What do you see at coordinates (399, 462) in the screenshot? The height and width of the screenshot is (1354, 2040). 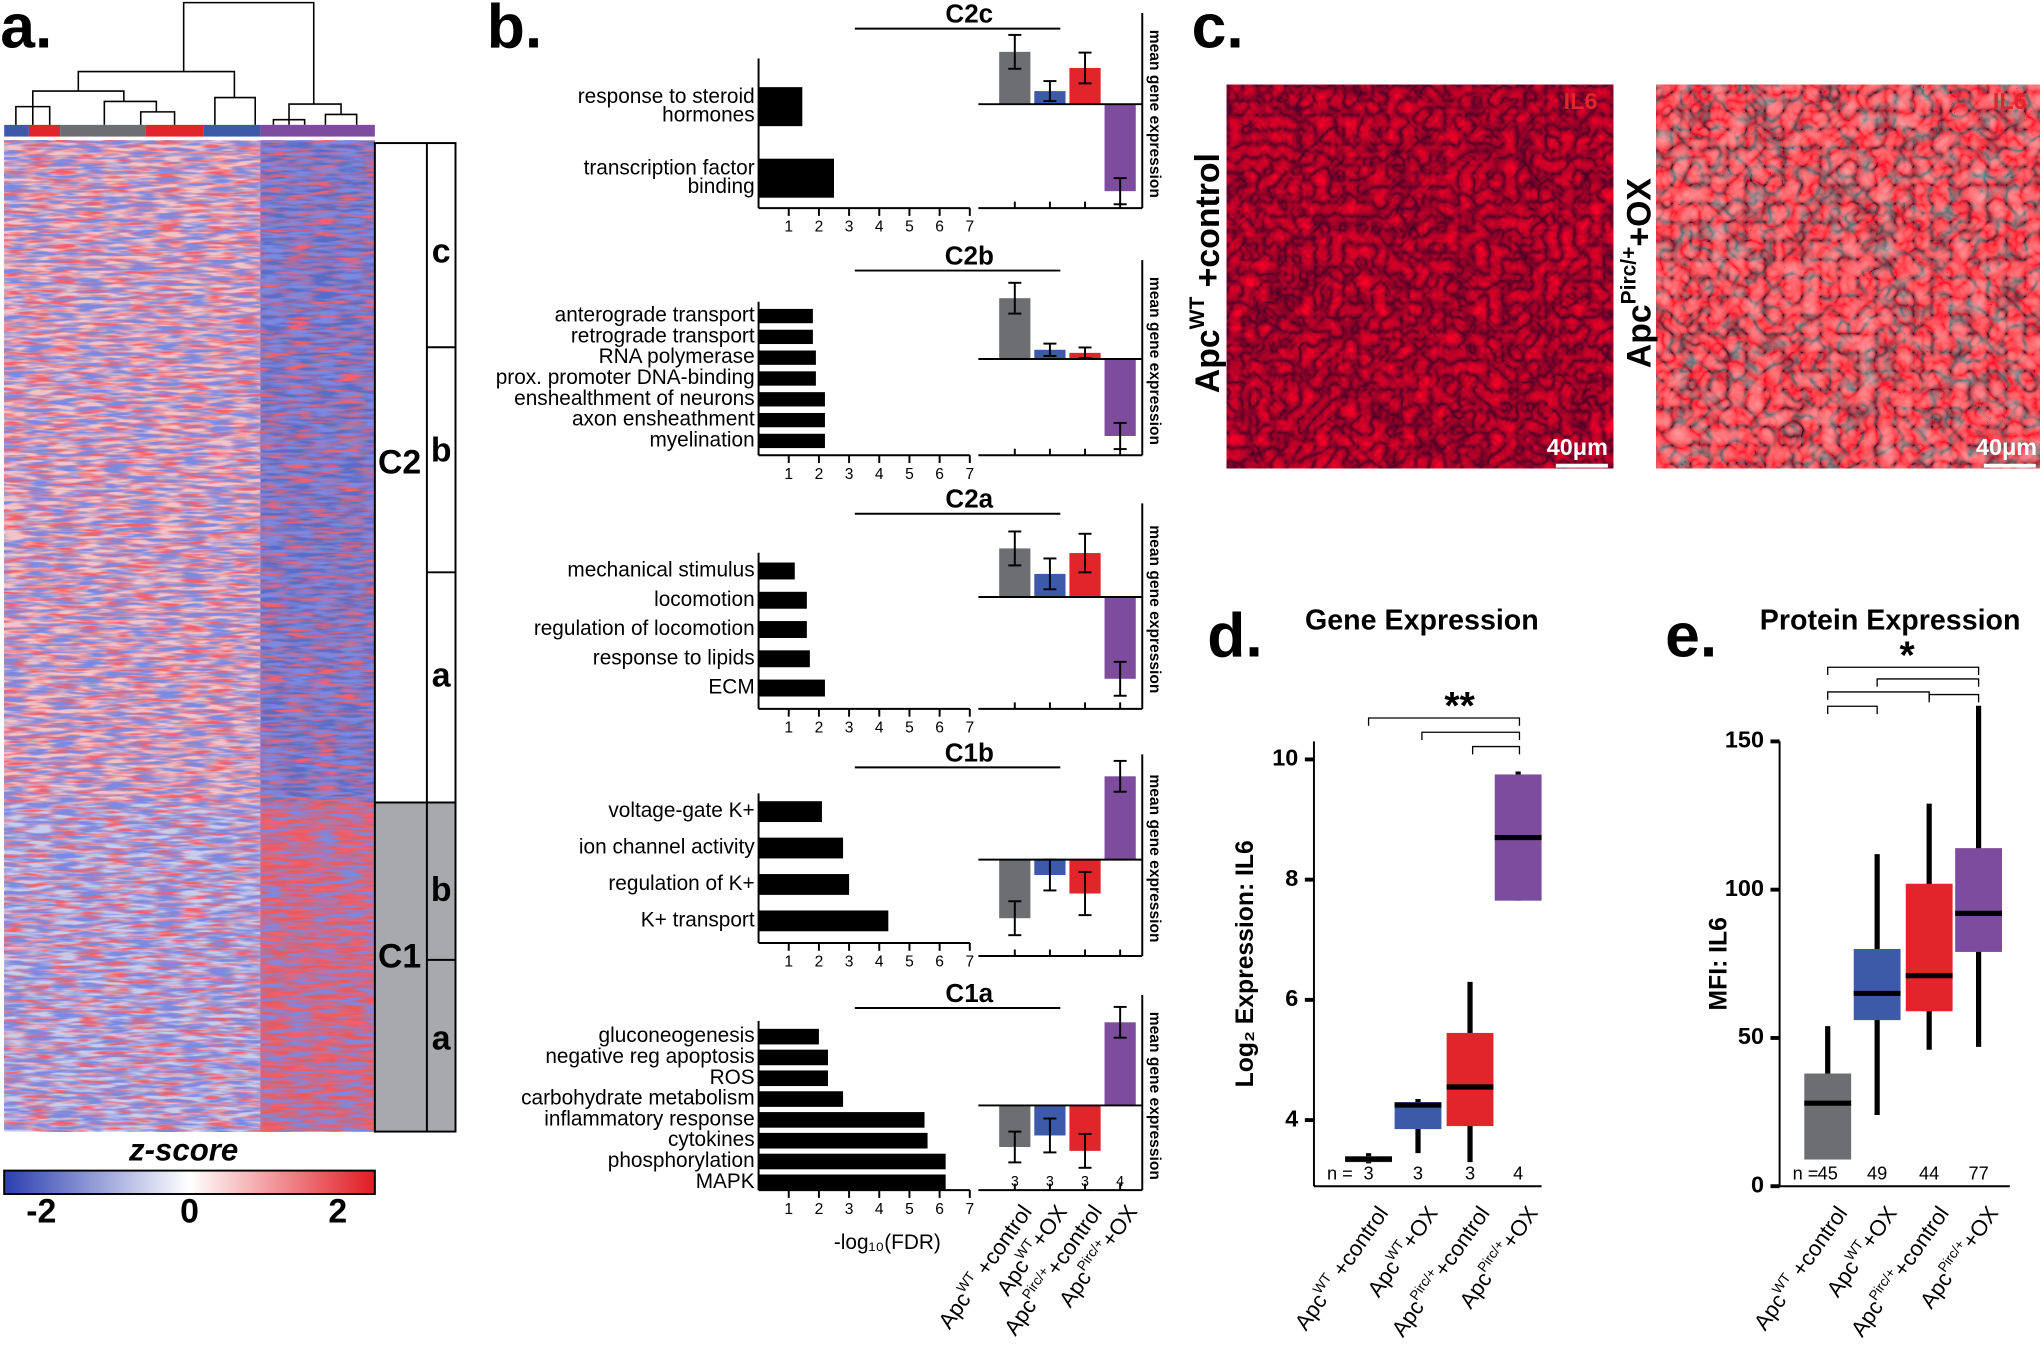 I see `cluster-label: C2` at bounding box center [399, 462].